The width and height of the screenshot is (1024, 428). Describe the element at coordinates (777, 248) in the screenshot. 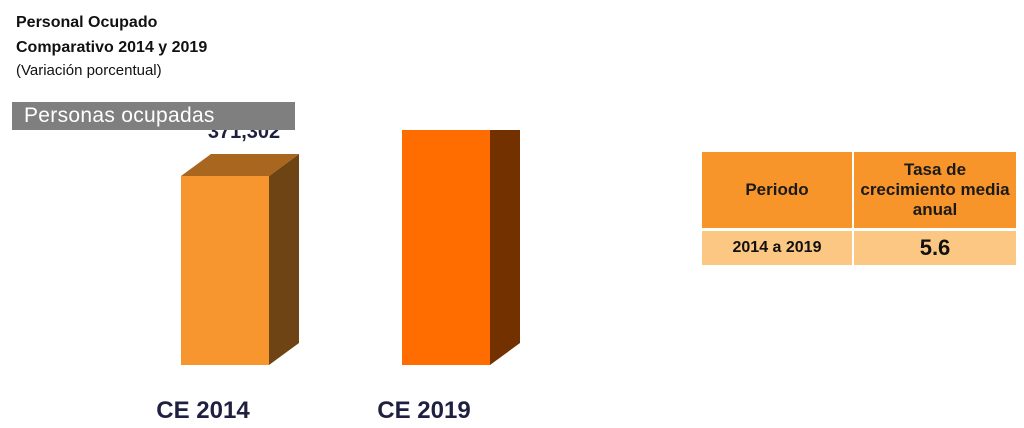

I see `cell-period: 2014 a 2019` at that location.